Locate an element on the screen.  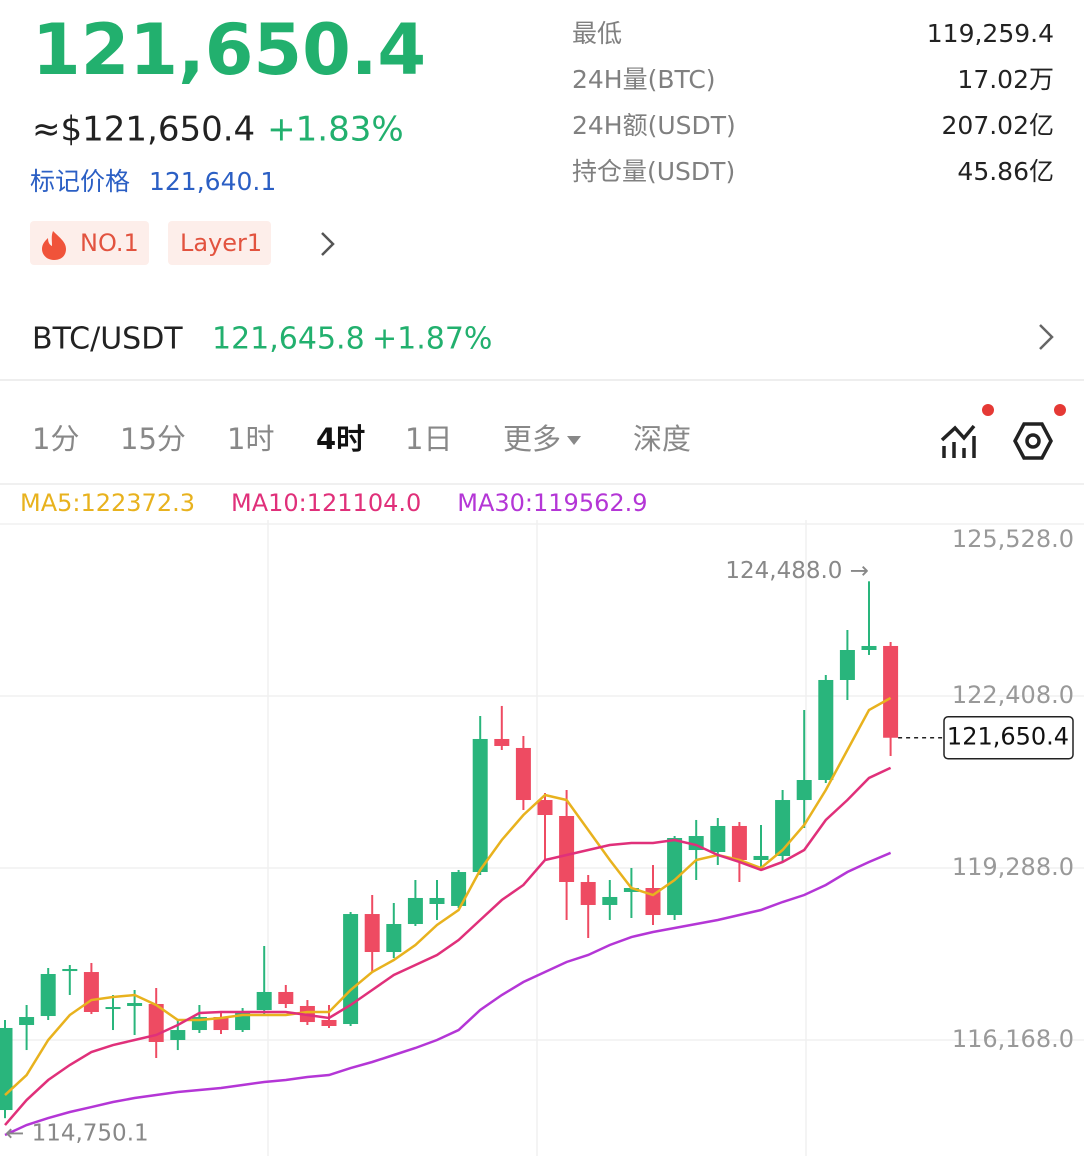
spot-price: 121,645.8 is located at coordinates (288, 339).